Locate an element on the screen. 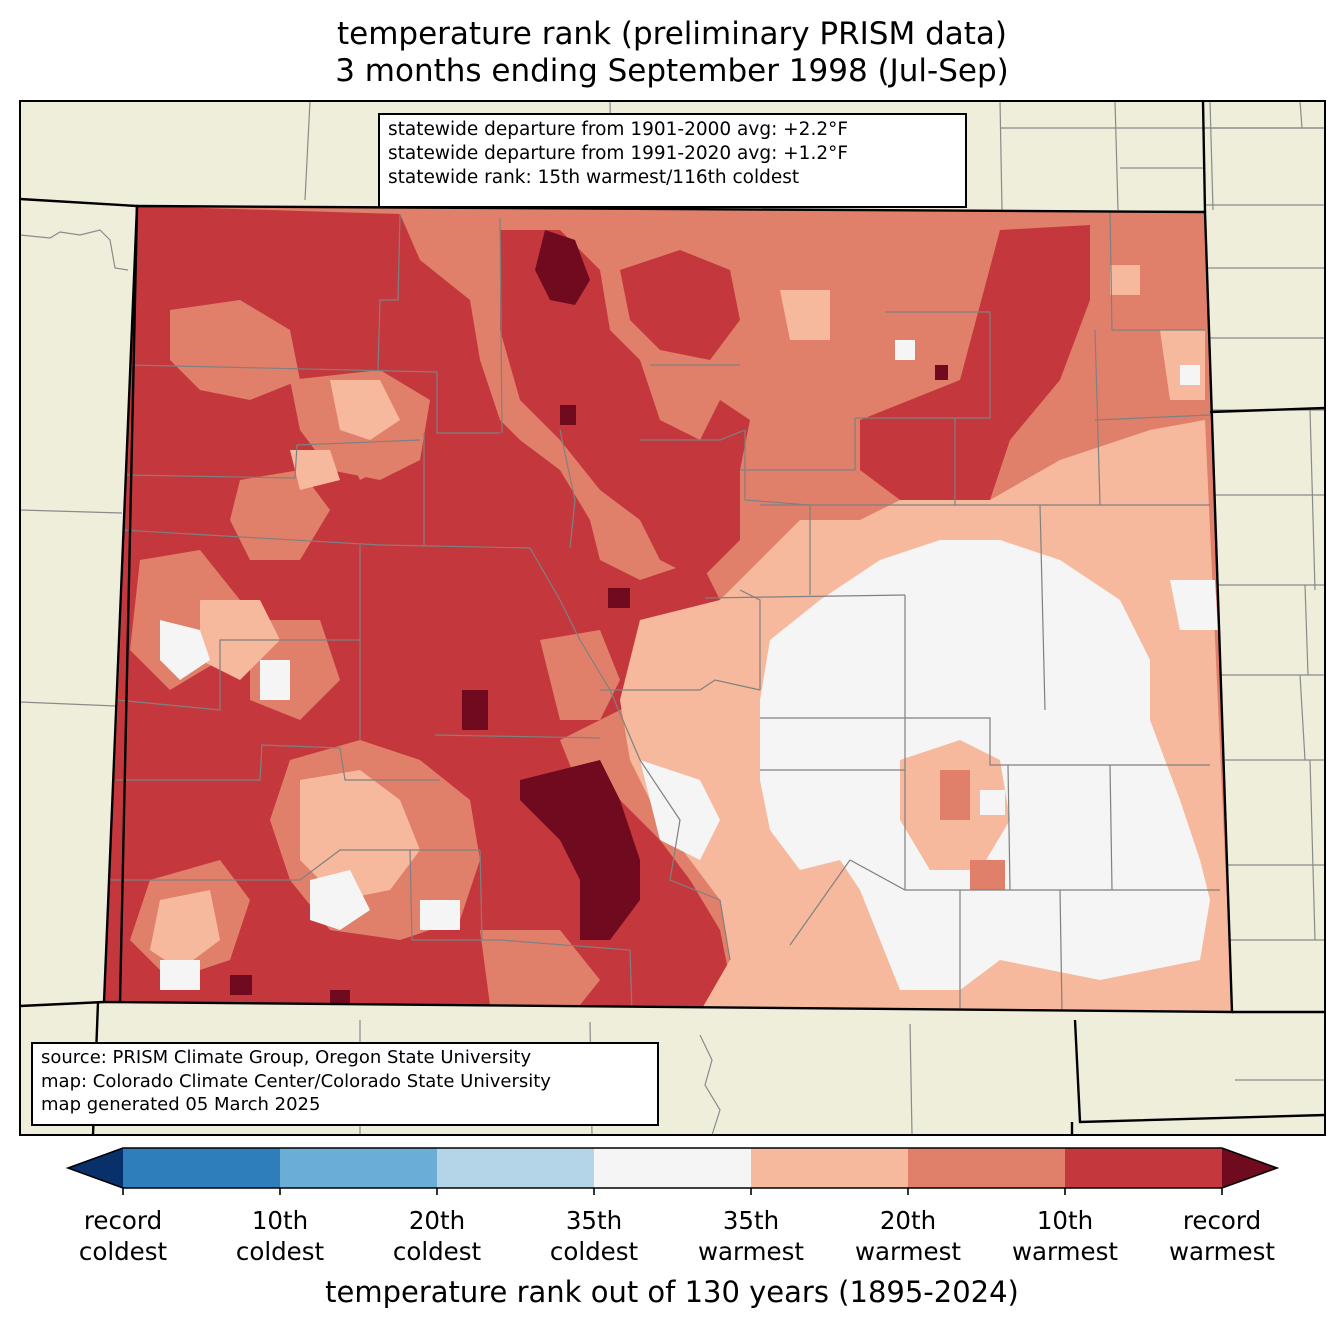 The height and width of the screenshot is (1332, 1344). colorbar-tick-label: 35th warmest is located at coordinates (751, 1236).